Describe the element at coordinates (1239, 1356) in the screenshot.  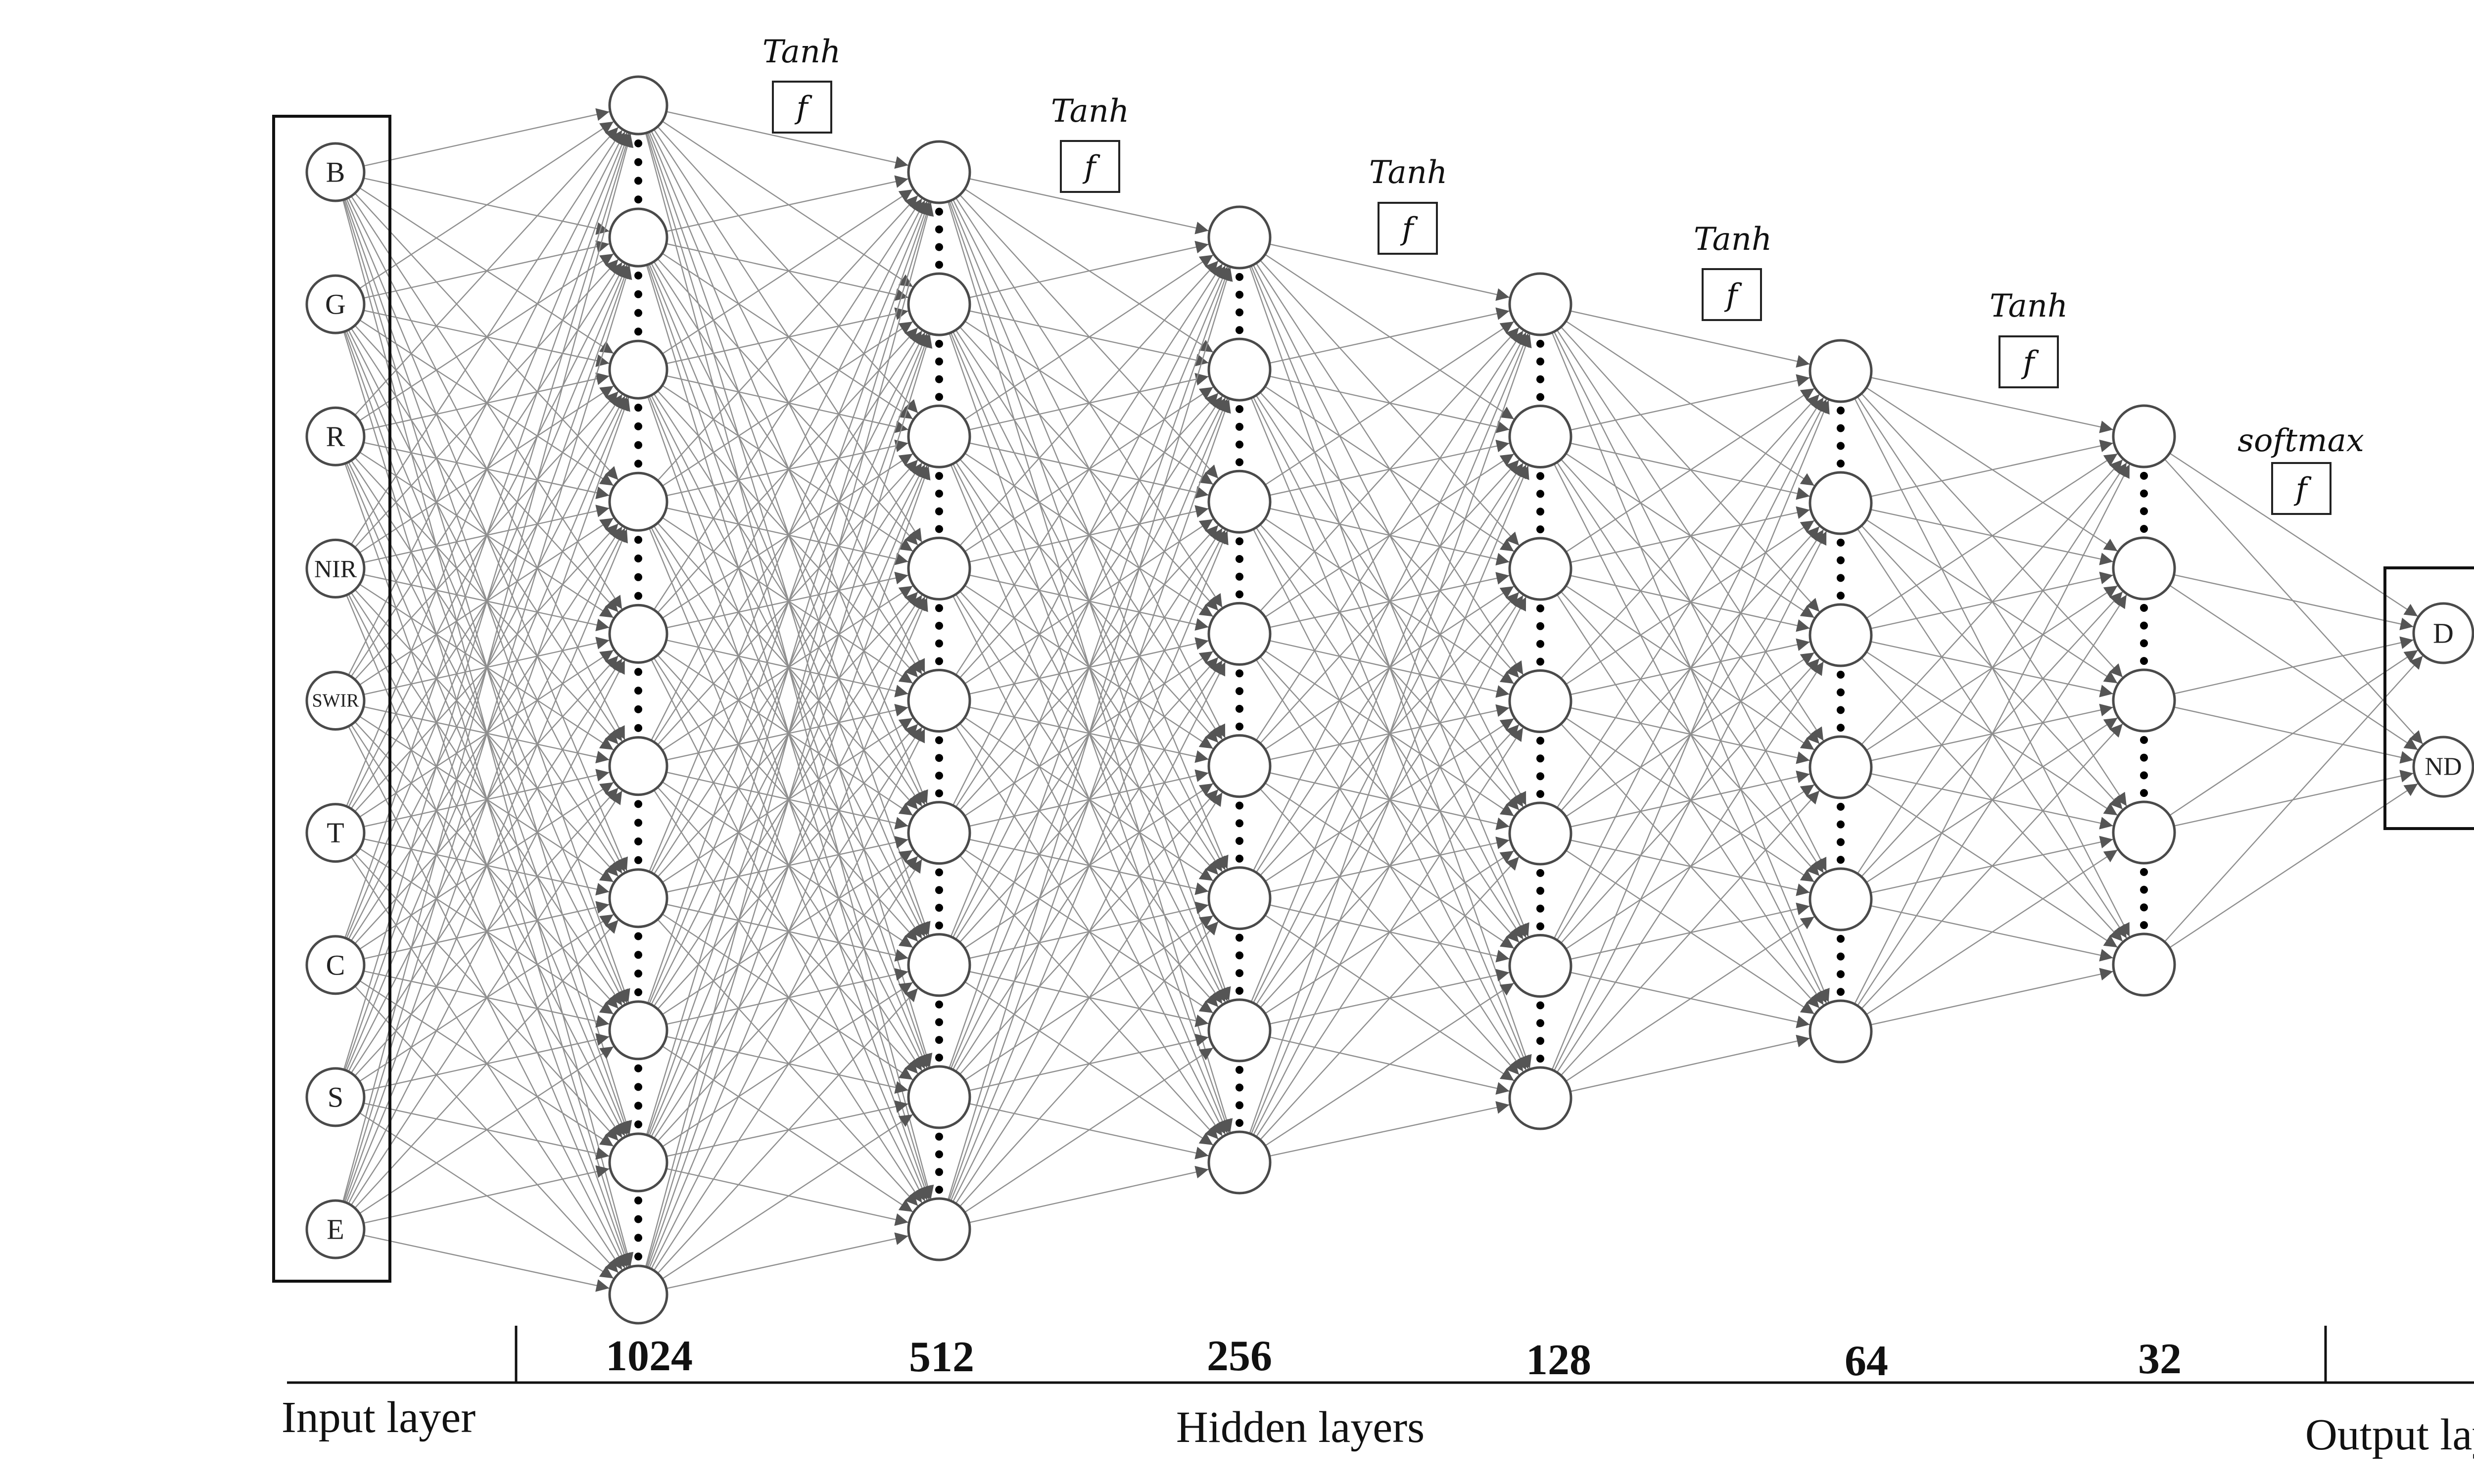
I see `layer-size-256: 256` at that location.